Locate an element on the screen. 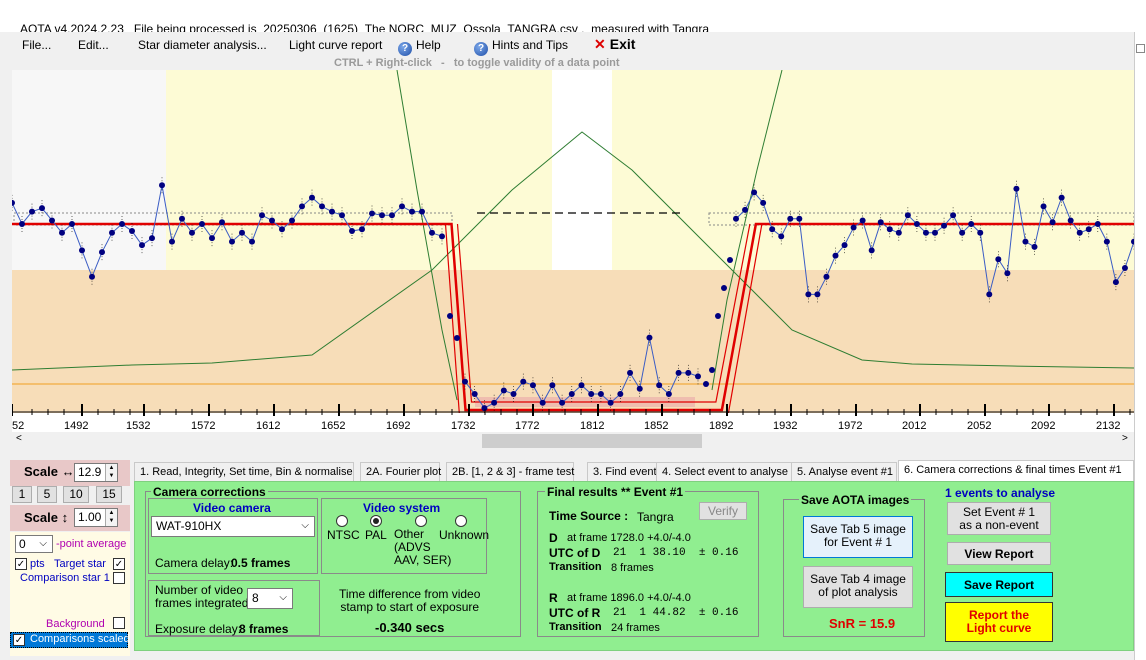 The height and width of the screenshot is (660, 1146). horizontal-scrollbar: < > is located at coordinates (573, 441).